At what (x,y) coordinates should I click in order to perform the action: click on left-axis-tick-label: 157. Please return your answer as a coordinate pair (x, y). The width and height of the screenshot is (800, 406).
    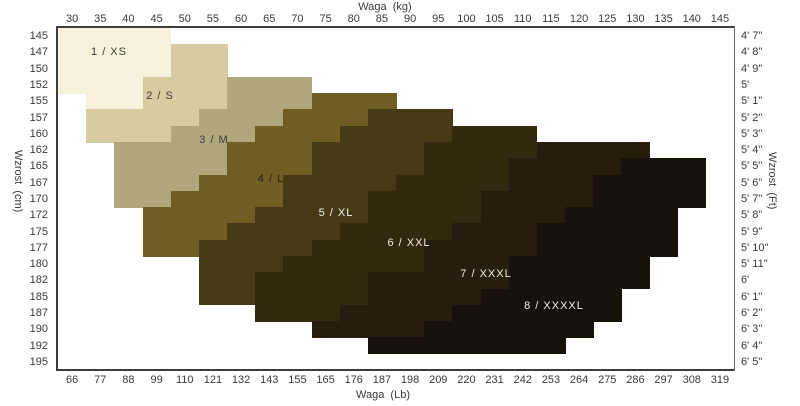
    Looking at the image, I should click on (38, 117).